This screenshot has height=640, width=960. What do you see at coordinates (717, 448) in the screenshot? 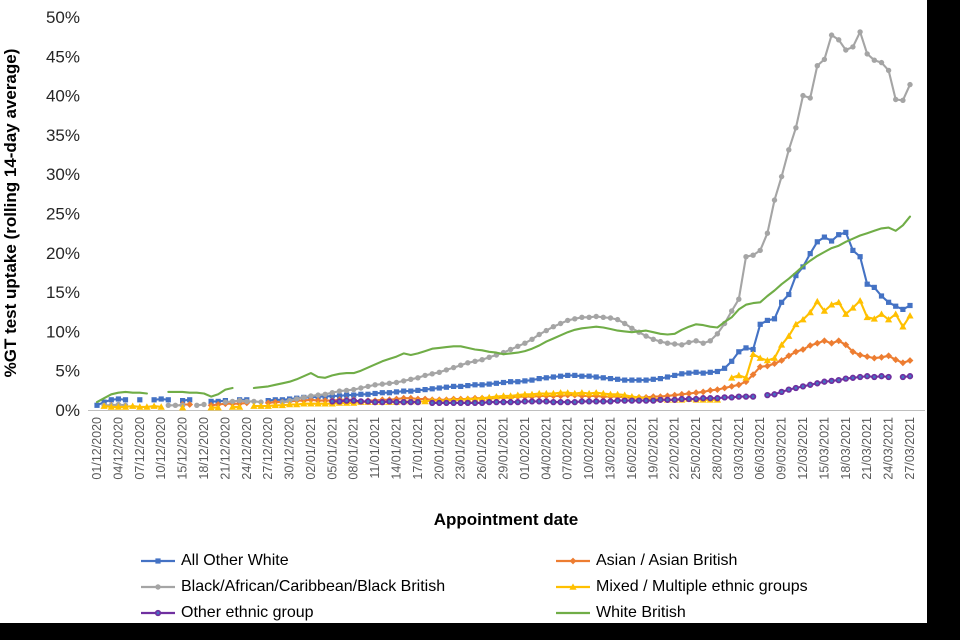
I see `x-tick-label: 28/02/2021` at bounding box center [717, 448].